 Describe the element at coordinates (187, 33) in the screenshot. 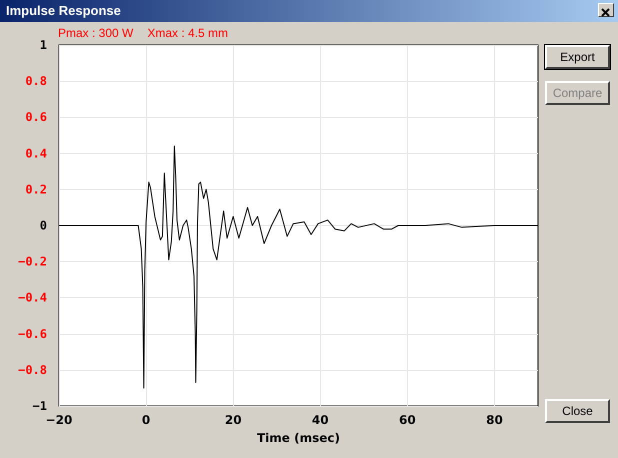

I see `text: Xmax : 4.5 mm` at that location.